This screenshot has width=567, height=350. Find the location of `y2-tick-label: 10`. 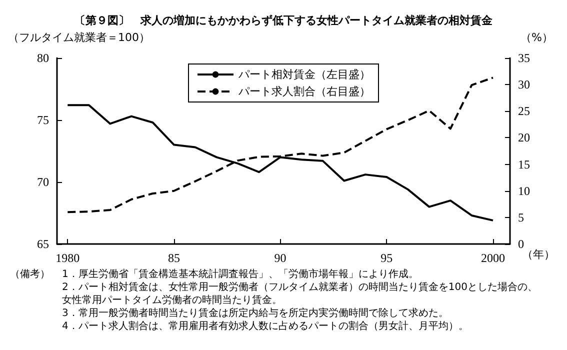

y2-tick-label: 10 is located at coordinates (524, 191).